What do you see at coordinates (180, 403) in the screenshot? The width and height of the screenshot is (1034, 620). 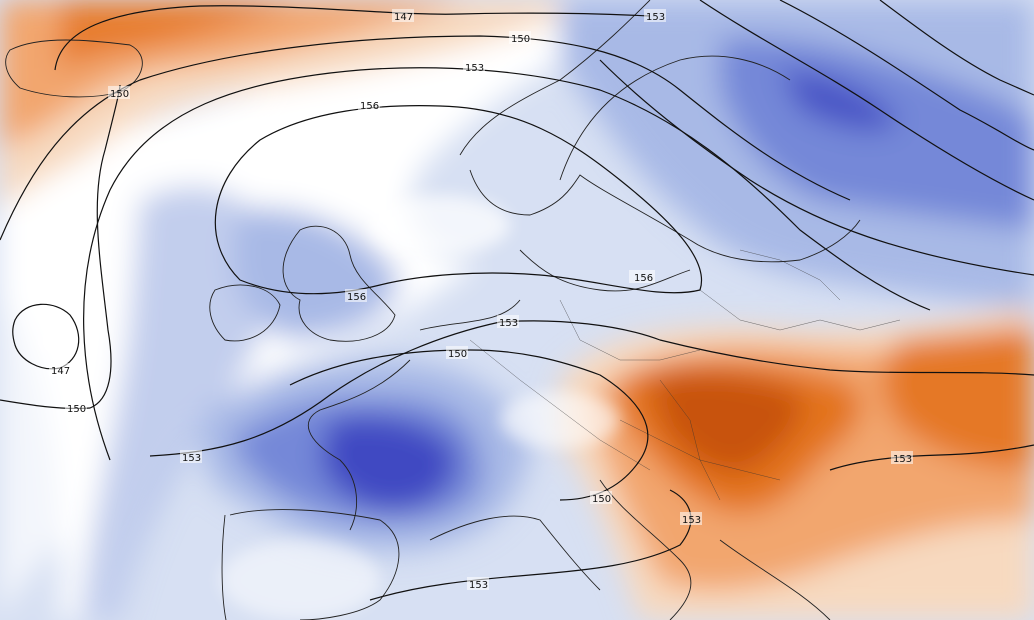 I see `cool-atlantic` at bounding box center [180, 403].